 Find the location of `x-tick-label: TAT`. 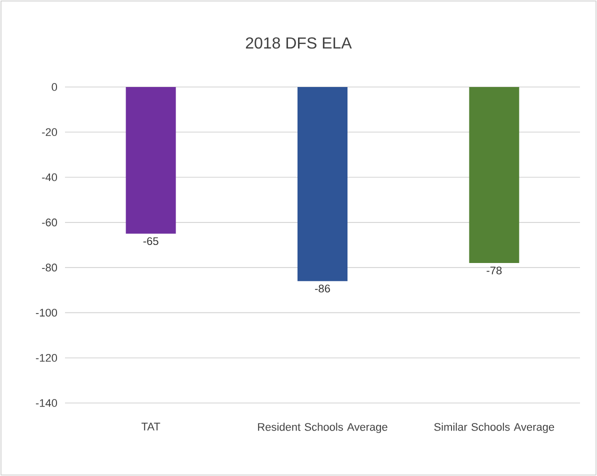

x-tick-label: TAT is located at coordinates (151, 426).